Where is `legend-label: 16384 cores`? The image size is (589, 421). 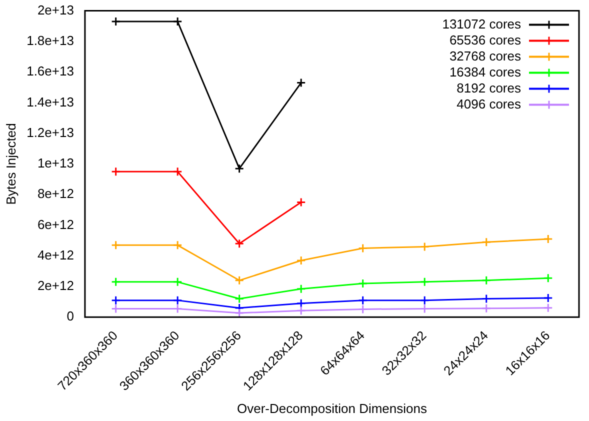
legend-label: 16384 cores is located at coordinates (485, 72).